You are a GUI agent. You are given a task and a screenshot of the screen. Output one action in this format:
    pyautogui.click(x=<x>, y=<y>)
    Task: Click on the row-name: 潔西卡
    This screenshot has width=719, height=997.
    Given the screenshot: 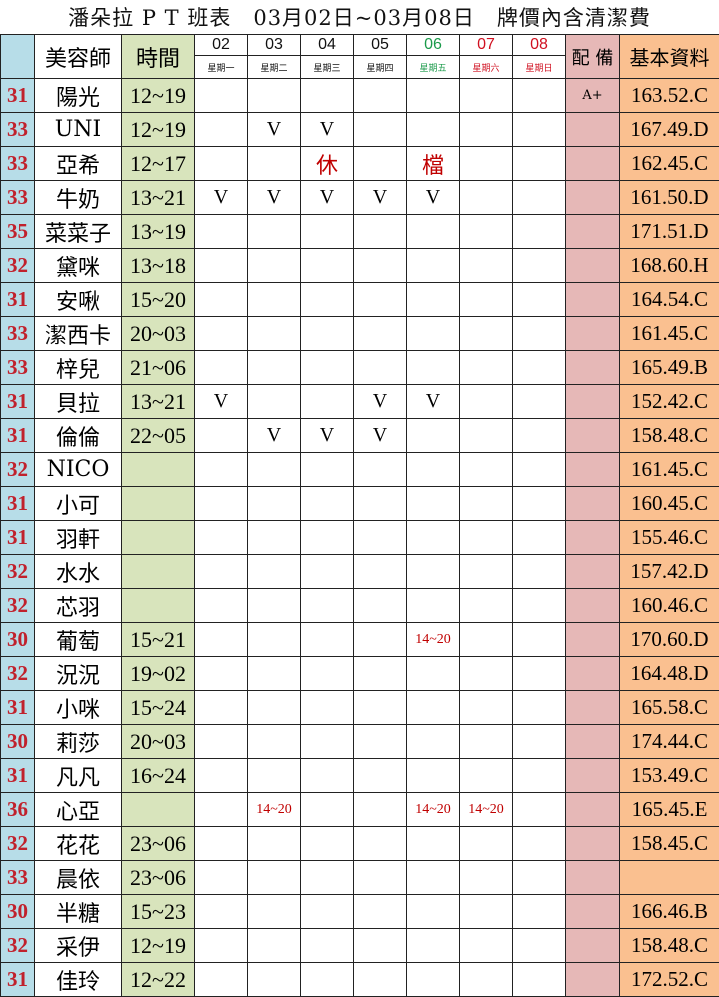 What is the action you would take?
    pyautogui.click(x=78, y=334)
    